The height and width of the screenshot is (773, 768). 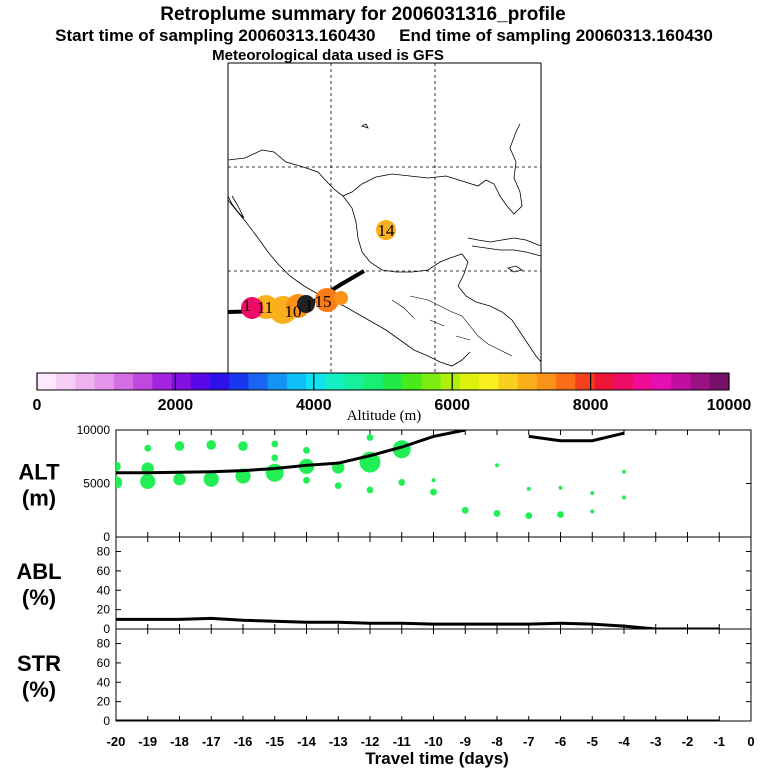 What do you see at coordinates (39, 689) in the screenshot?
I see `panel-ylabel: (%)` at bounding box center [39, 689].